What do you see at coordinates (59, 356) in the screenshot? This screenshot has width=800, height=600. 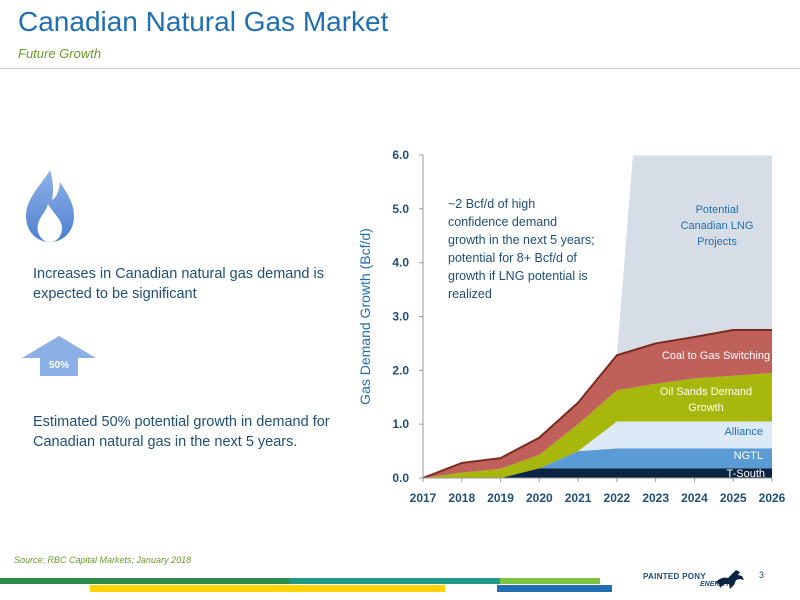 I see `up-arrow-icon` at bounding box center [59, 356].